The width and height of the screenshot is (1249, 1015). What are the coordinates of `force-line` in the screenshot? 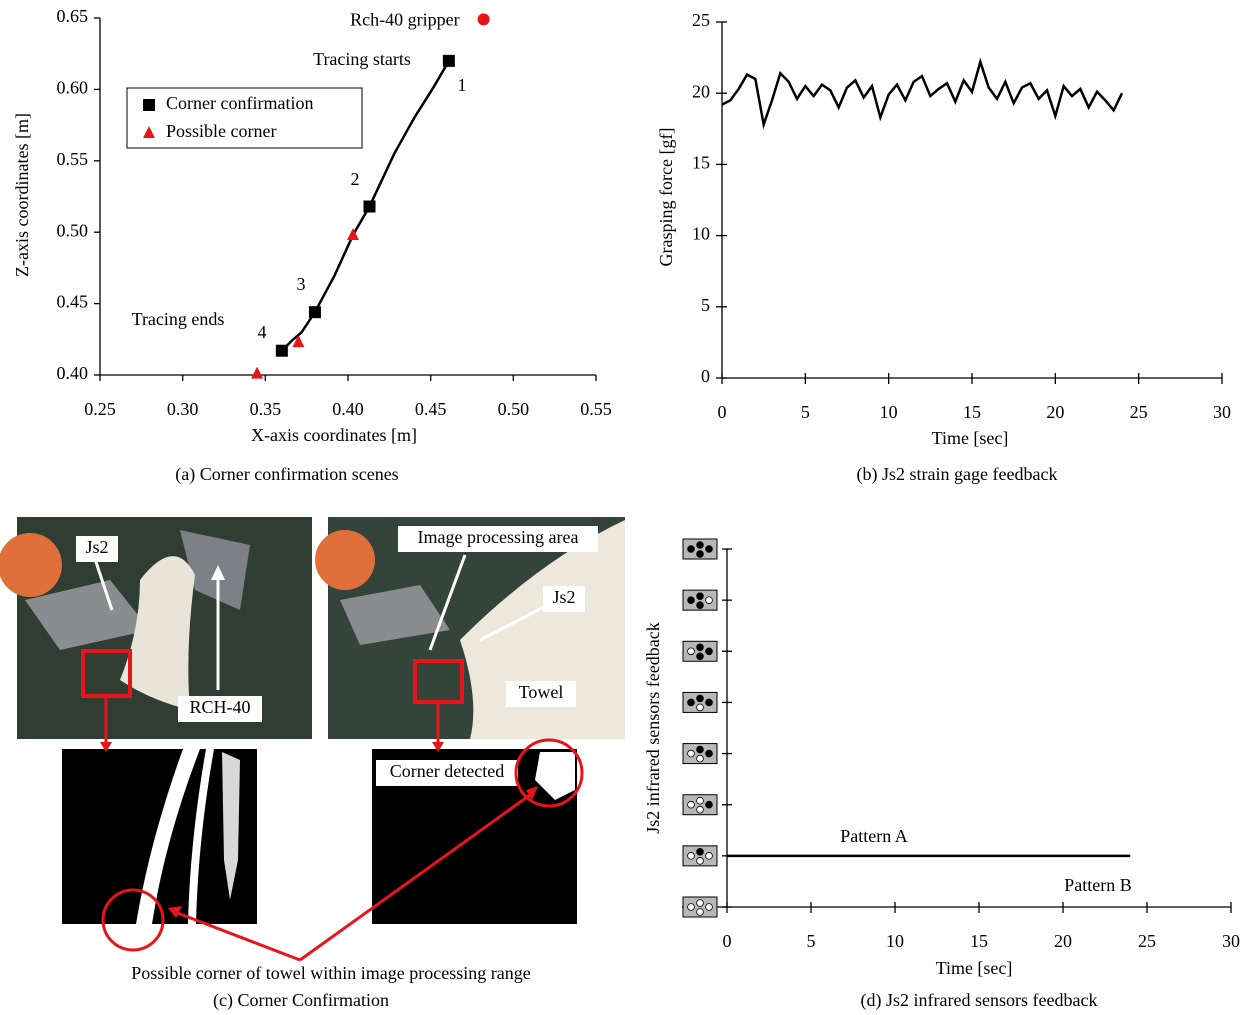 It's located at (922, 93).